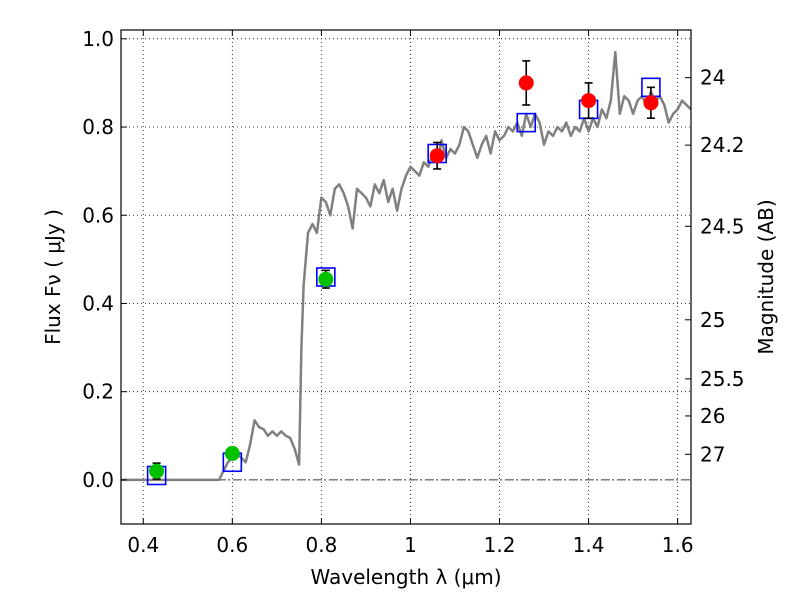 The width and height of the screenshot is (800, 600). I want to click on magnitude-axis-label: Magnitude (AB), so click(766, 276).